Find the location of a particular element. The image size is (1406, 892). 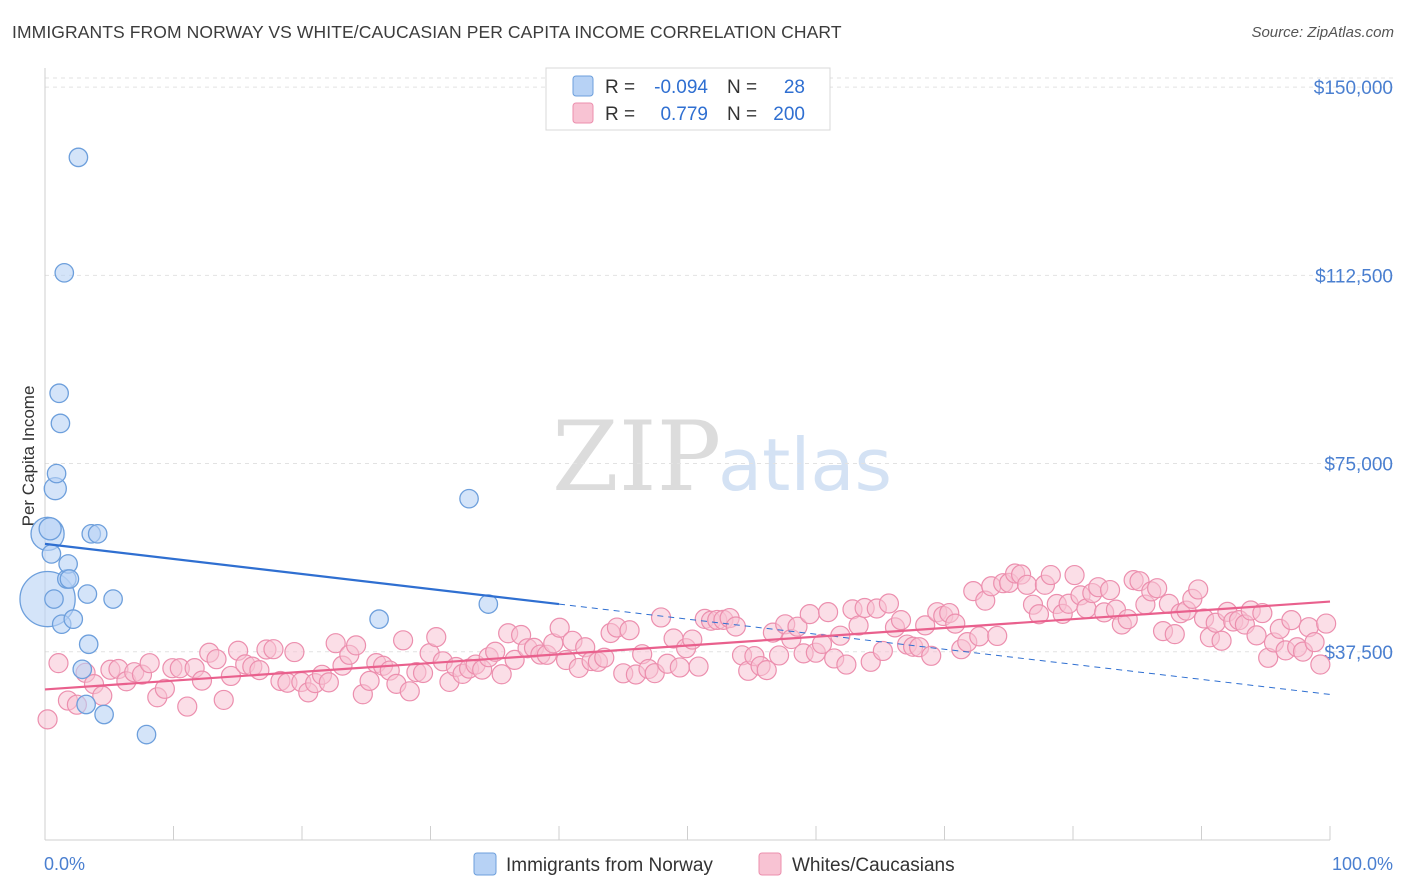

watermark-zip: ZIP is located at coordinates (636, 457).